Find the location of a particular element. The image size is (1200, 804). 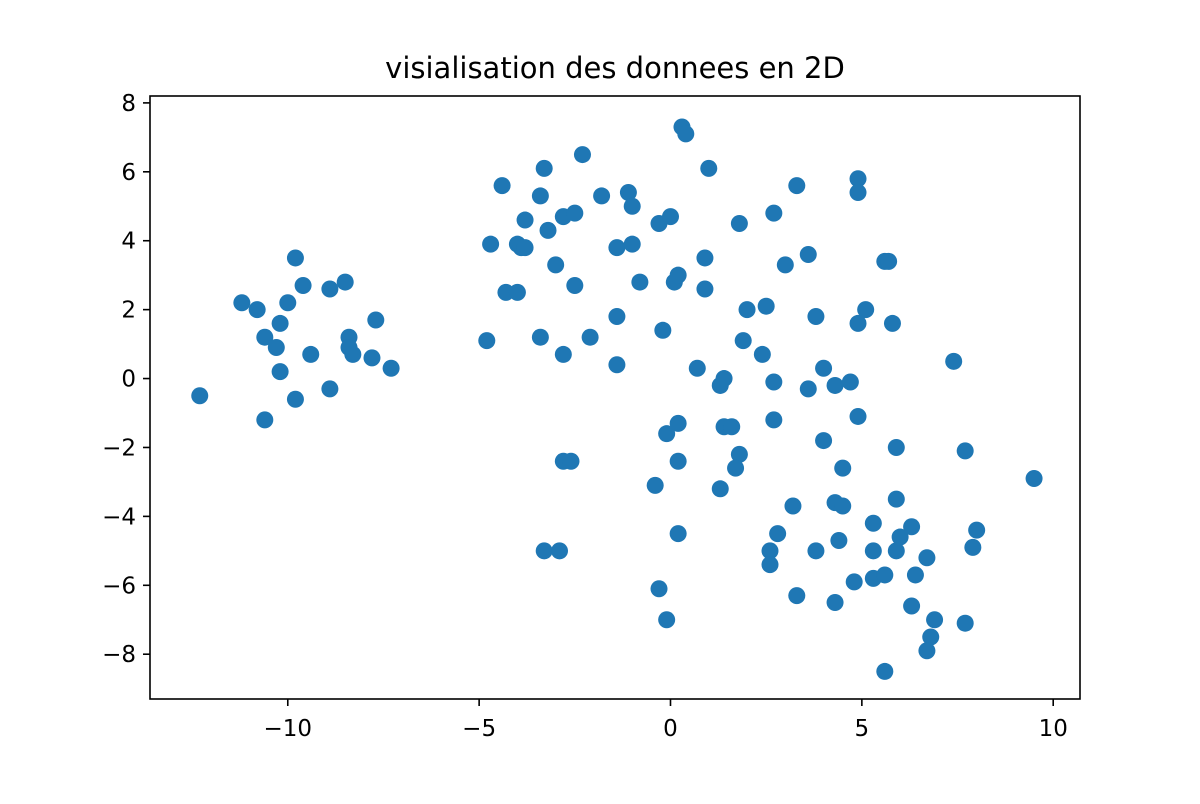

y-tick-label: 8 is located at coordinates (128, 104).